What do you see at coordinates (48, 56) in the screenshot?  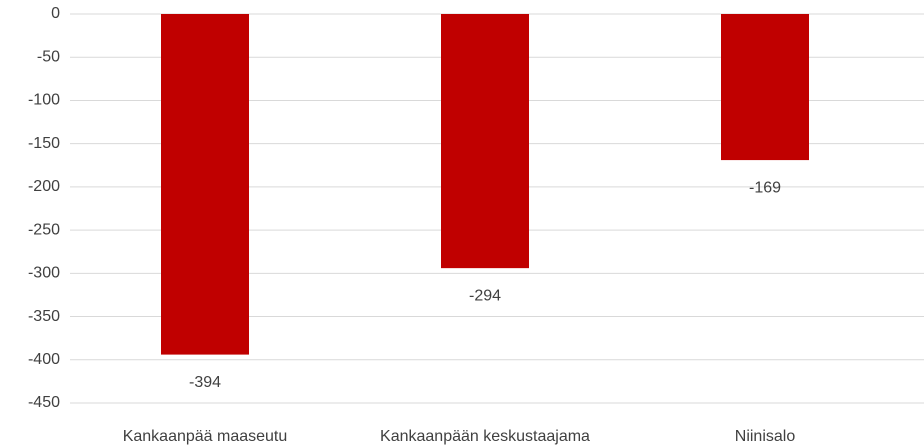 I see `y-tick-label: -50` at bounding box center [48, 56].